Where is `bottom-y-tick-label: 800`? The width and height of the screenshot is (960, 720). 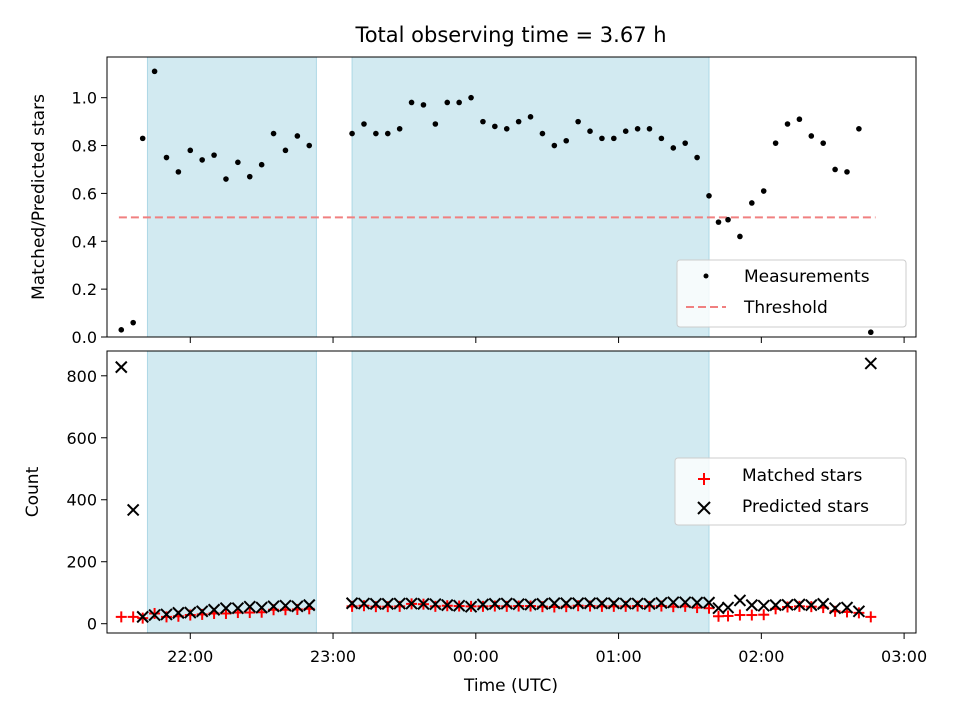 bottom-y-tick-label: 800 is located at coordinates (81, 376).